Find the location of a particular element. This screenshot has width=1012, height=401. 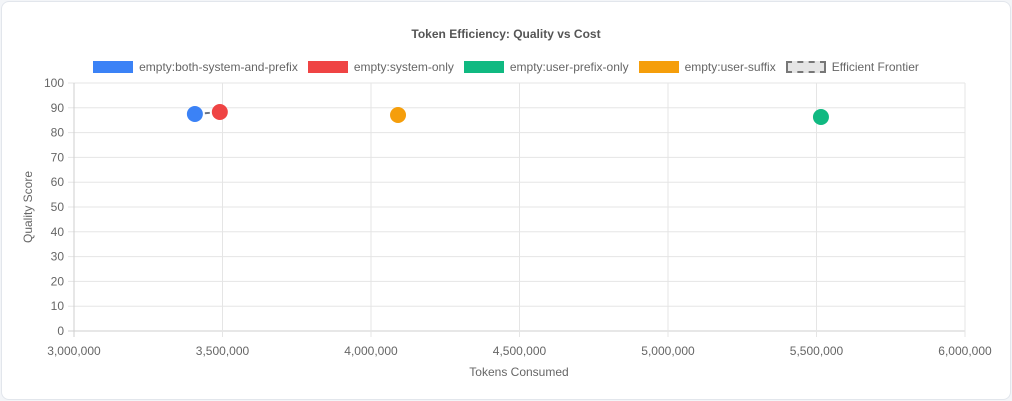

legend-item-user-suffix: empty:user-suffix is located at coordinates (707, 67).